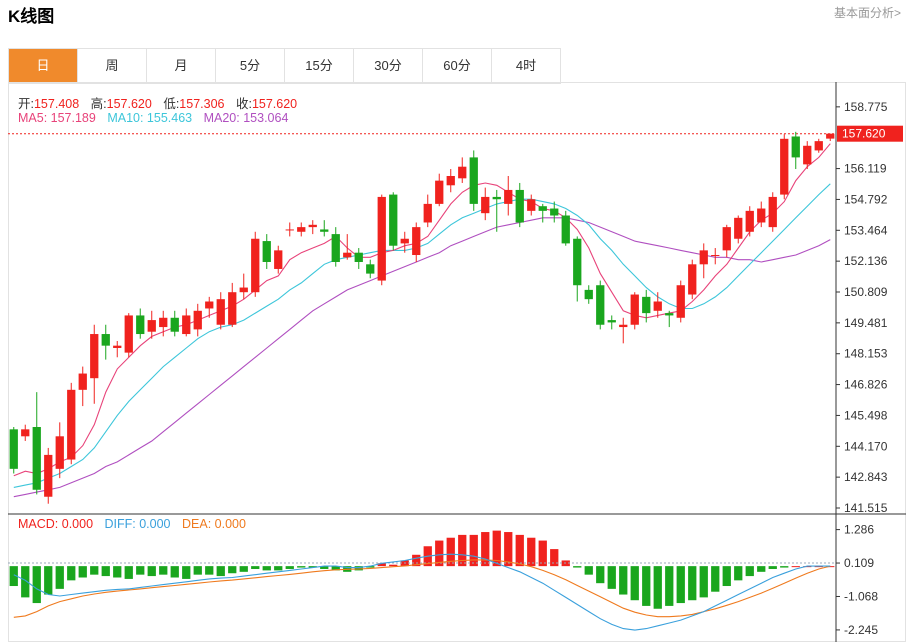 This screenshot has width=909, height=644. What do you see at coordinates (866, 230) in the screenshot?
I see `price-tick-label: 153.464` at bounding box center [866, 230].